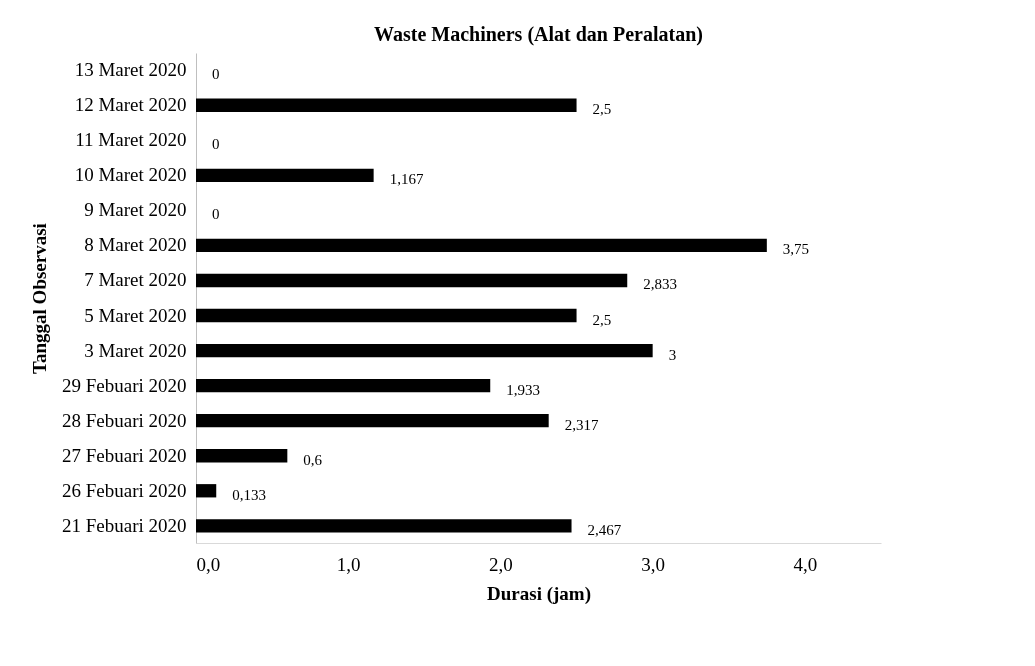 This screenshot has width=1035, height=666. I want to click on x-tick-label: 2,0, so click(501, 564).